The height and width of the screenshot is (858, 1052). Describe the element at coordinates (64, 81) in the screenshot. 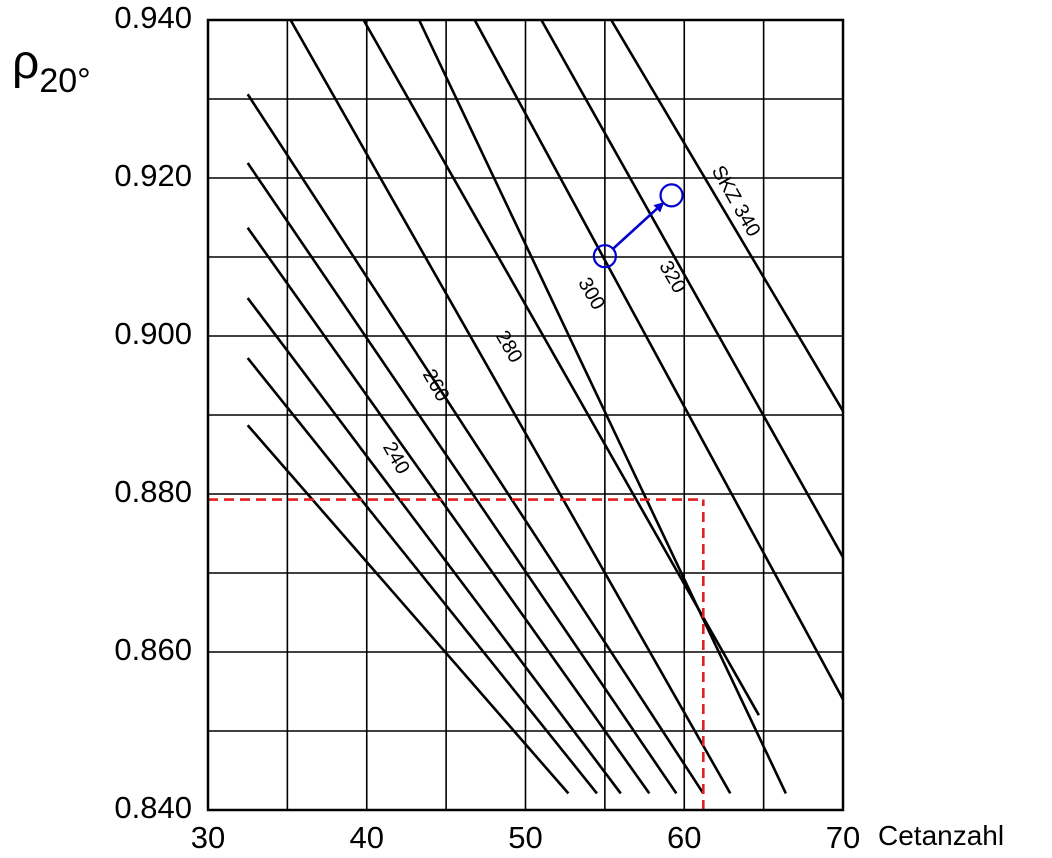

I see `y-axis-label-sub: 20°` at that location.